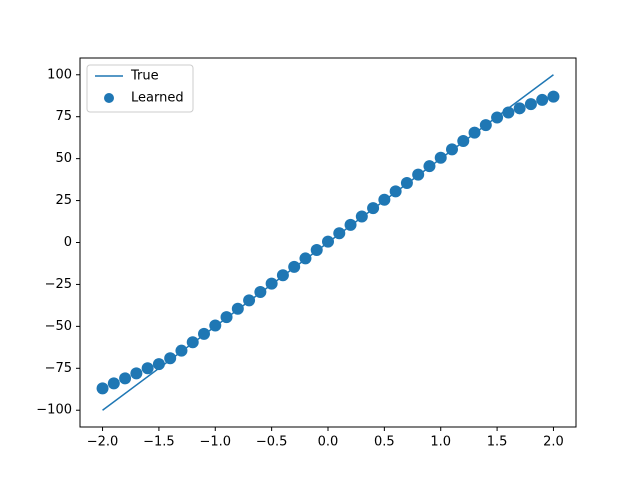  Describe the element at coordinates (59, 74) in the screenshot. I see `y-tick-label: 100` at that location.